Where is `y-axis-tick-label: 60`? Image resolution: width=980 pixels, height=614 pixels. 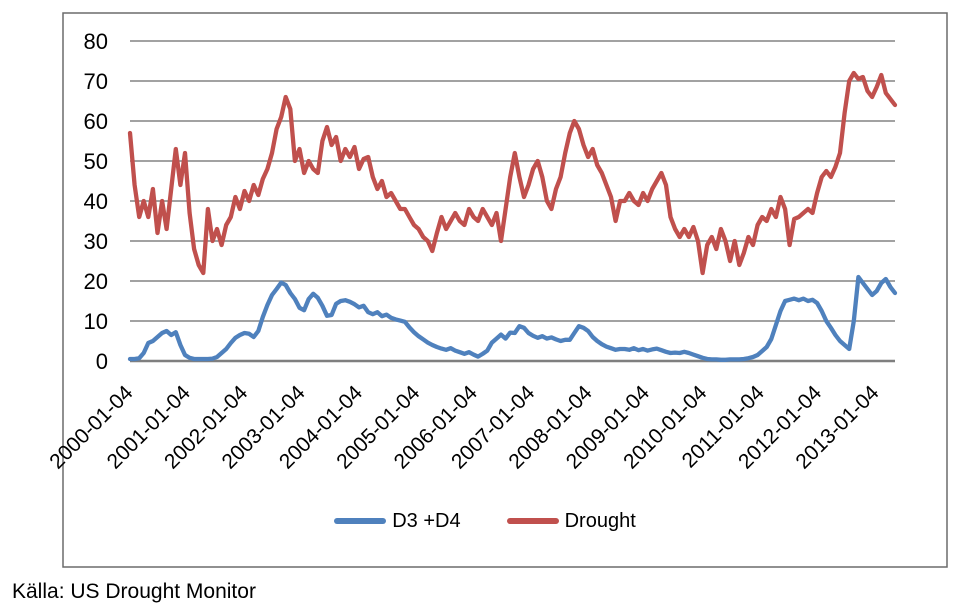
y-axis-tick-label: 60 is located at coordinates (96, 121).